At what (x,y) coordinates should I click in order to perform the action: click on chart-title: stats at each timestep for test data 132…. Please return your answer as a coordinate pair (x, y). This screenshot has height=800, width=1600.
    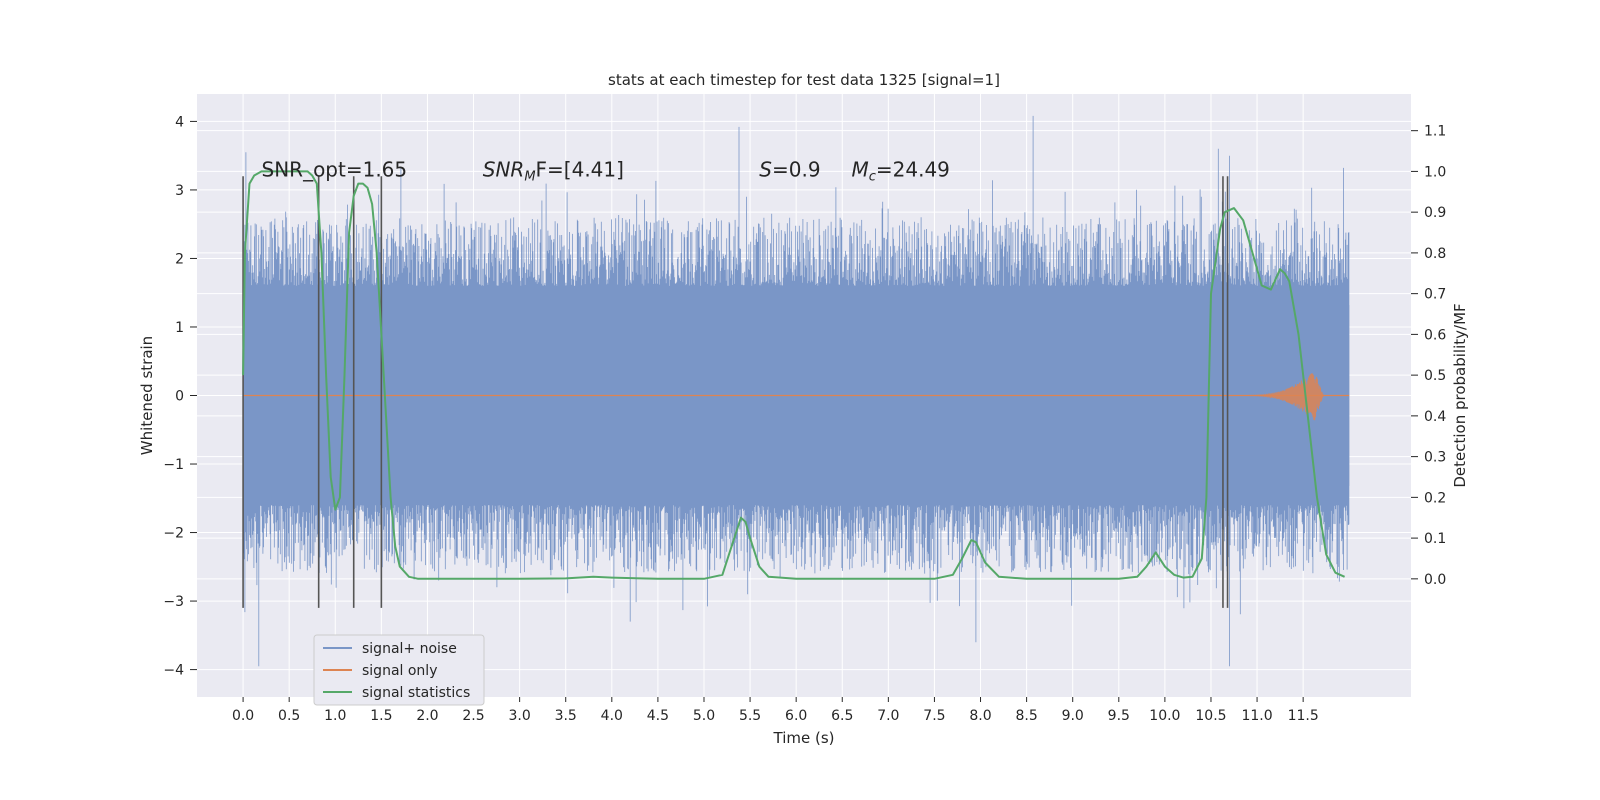
    Looking at the image, I should click on (804, 80).